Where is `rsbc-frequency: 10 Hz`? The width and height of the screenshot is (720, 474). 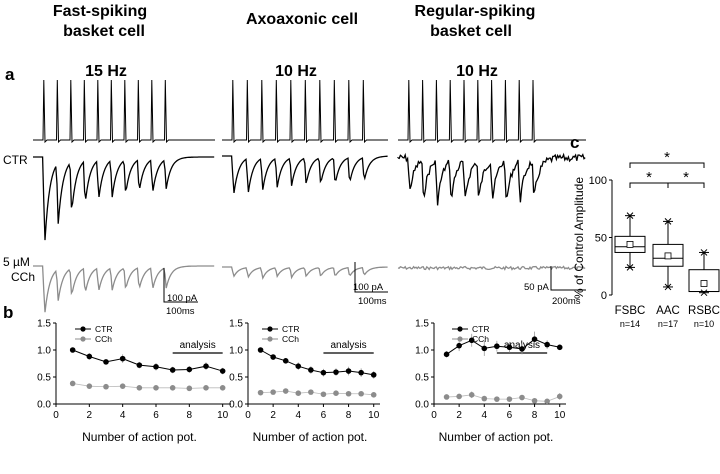 rsbc-frequency: 10 Hz is located at coordinates (477, 71).